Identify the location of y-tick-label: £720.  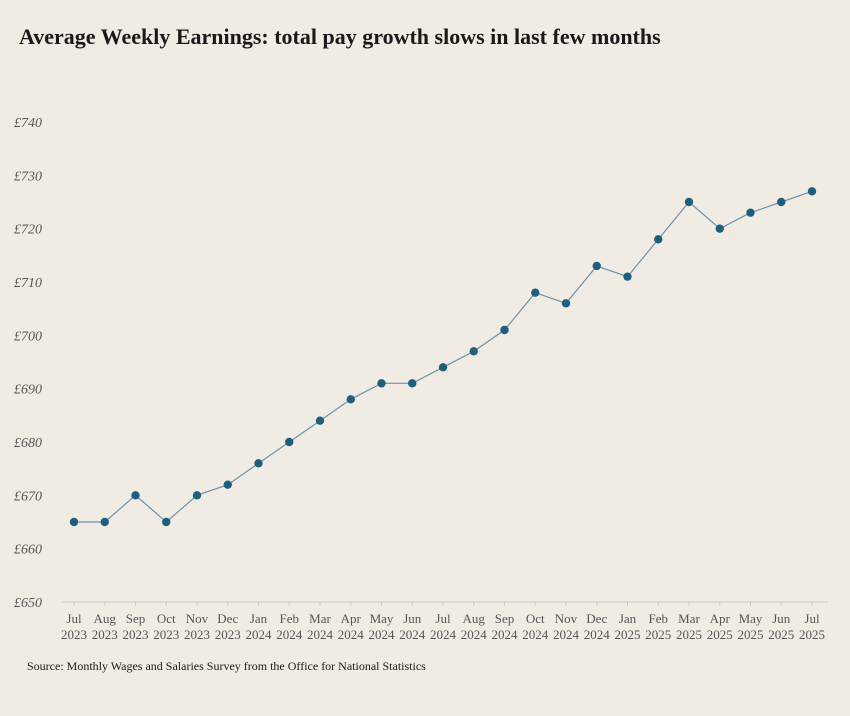
(28, 230).